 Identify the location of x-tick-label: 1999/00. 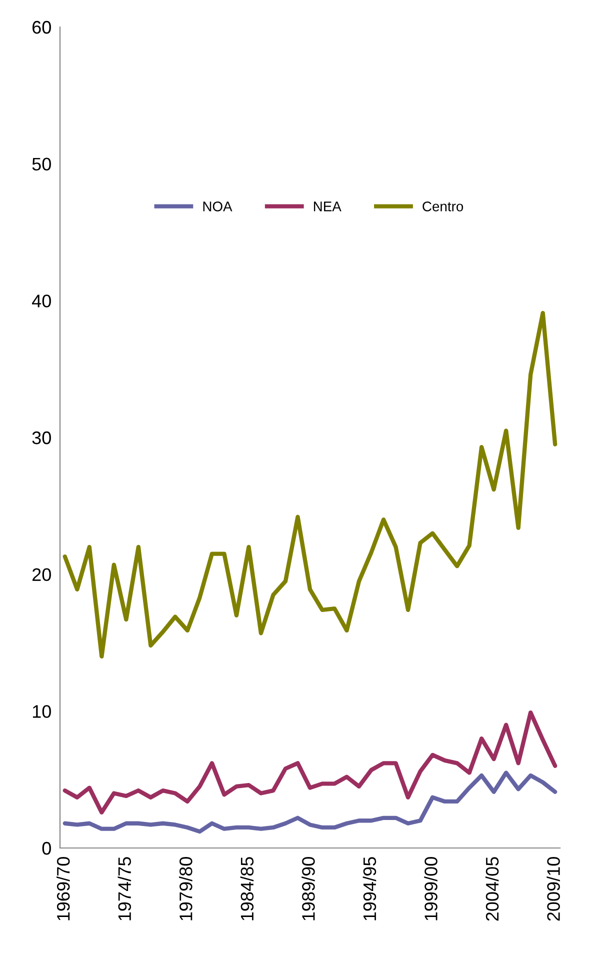
(431, 888).